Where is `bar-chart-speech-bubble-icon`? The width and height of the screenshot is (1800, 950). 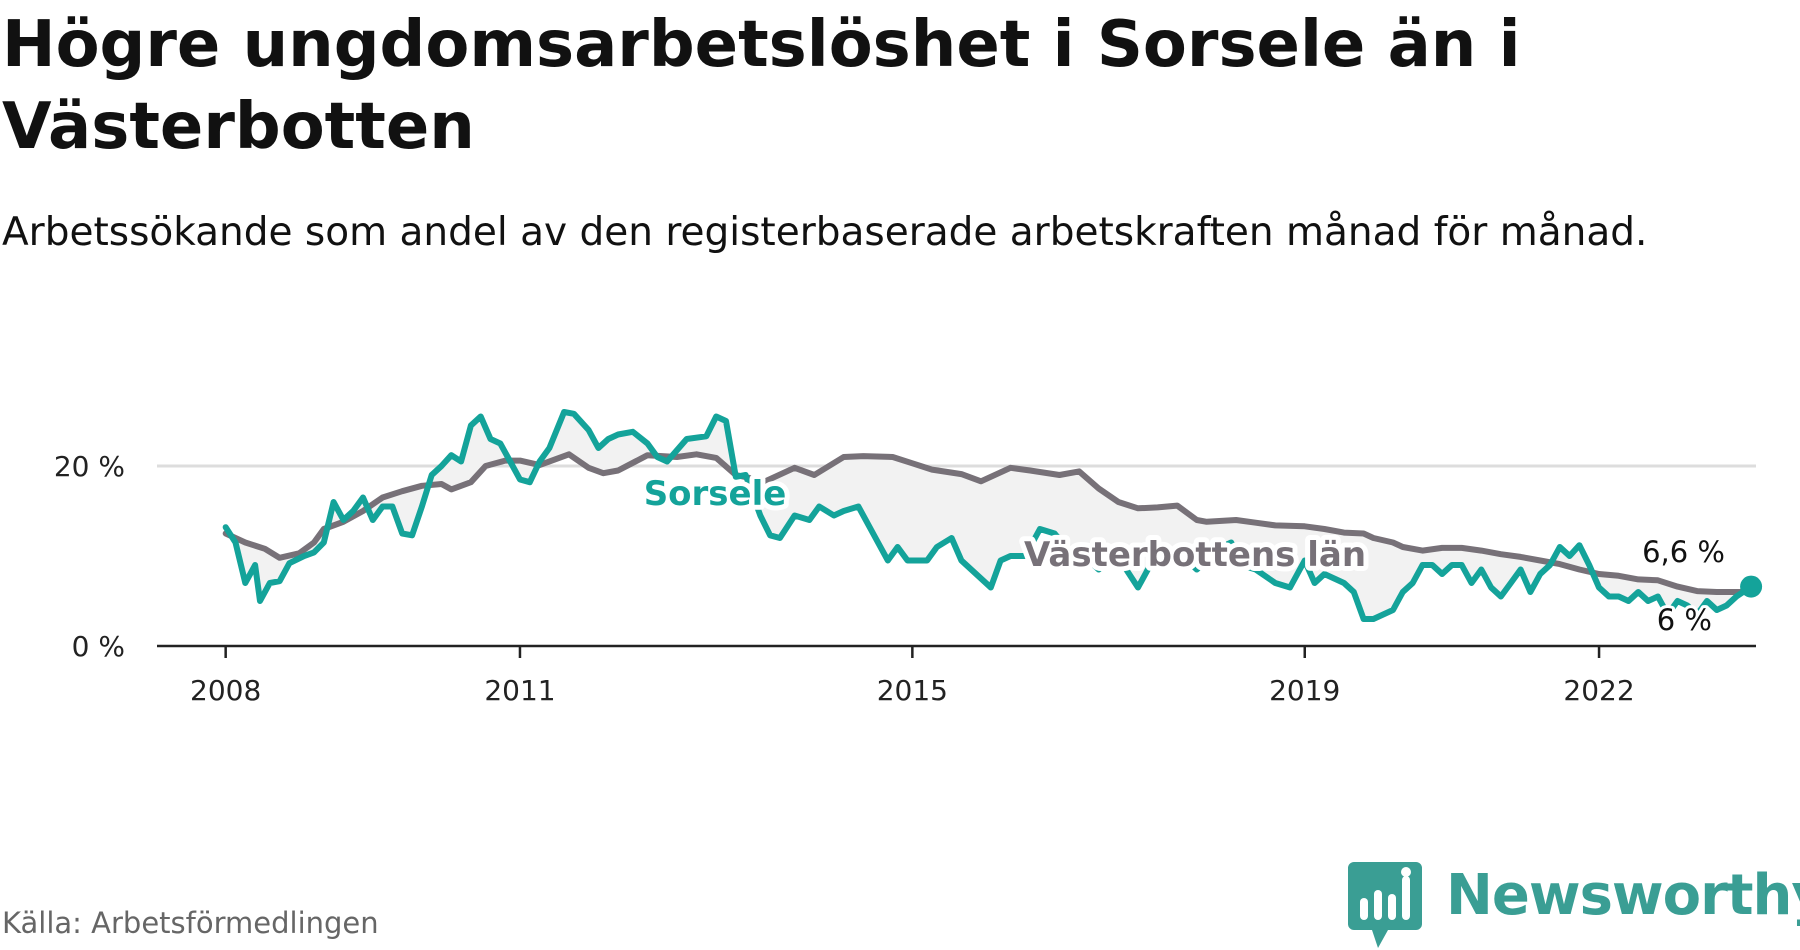
bar-chart-speech-bubble-icon is located at coordinates (1385, 905).